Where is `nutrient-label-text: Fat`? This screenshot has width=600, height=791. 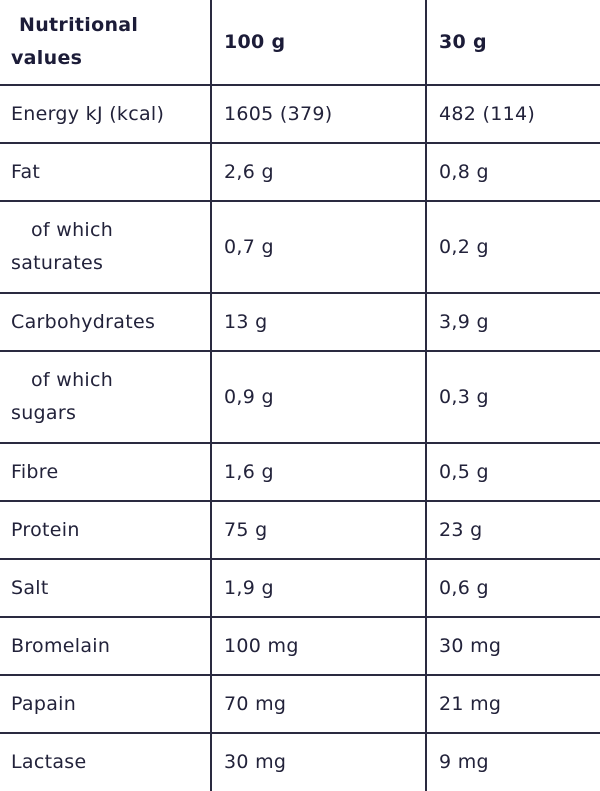
nutrient-label-text: Fat is located at coordinates (26, 171).